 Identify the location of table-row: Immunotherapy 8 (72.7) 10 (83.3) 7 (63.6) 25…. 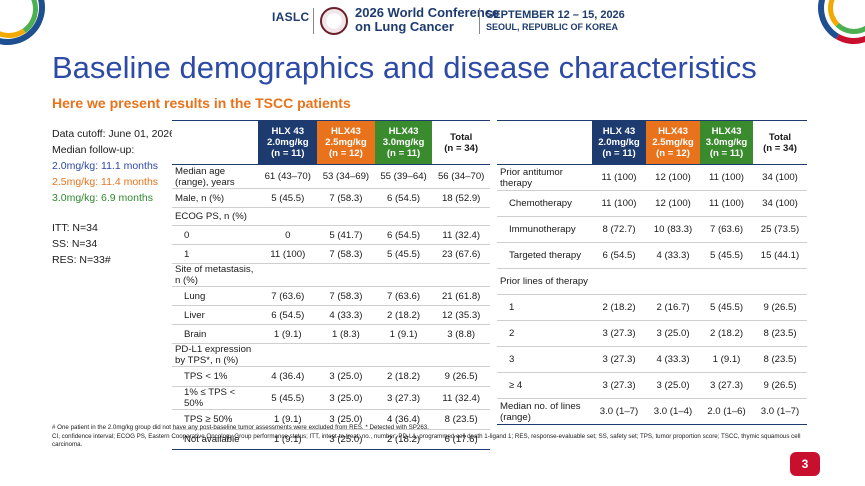
(652, 229).